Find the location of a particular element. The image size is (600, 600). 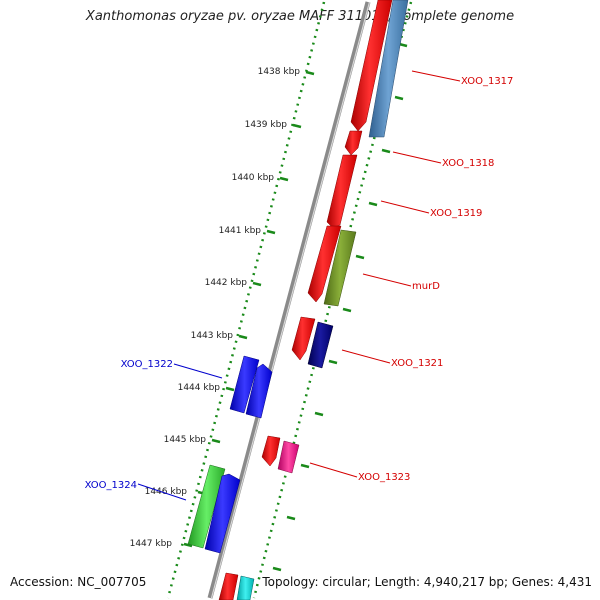

gene-bottom-red-arrow is located at coordinates (228, 586).